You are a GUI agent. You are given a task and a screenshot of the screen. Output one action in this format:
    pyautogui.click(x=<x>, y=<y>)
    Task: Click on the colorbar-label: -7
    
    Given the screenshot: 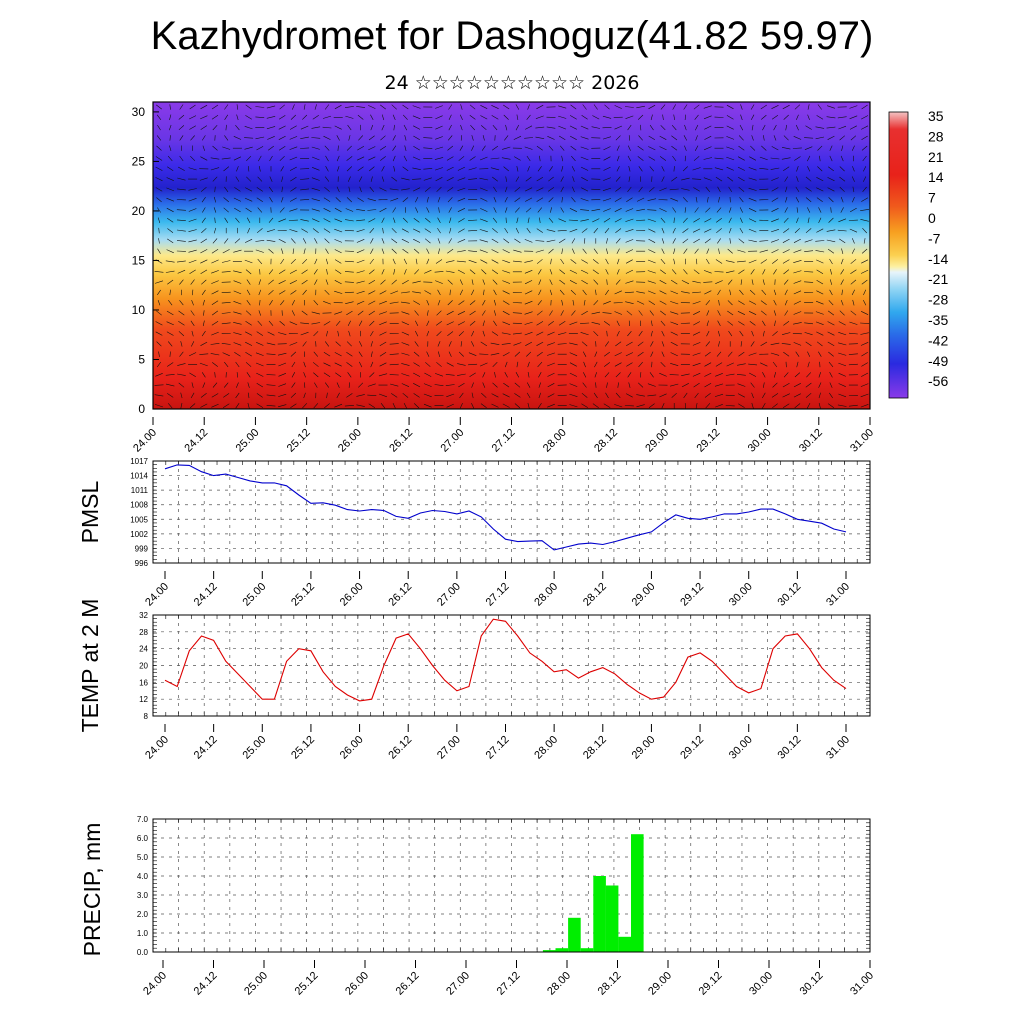 What is the action you would take?
    pyautogui.click(x=934, y=238)
    